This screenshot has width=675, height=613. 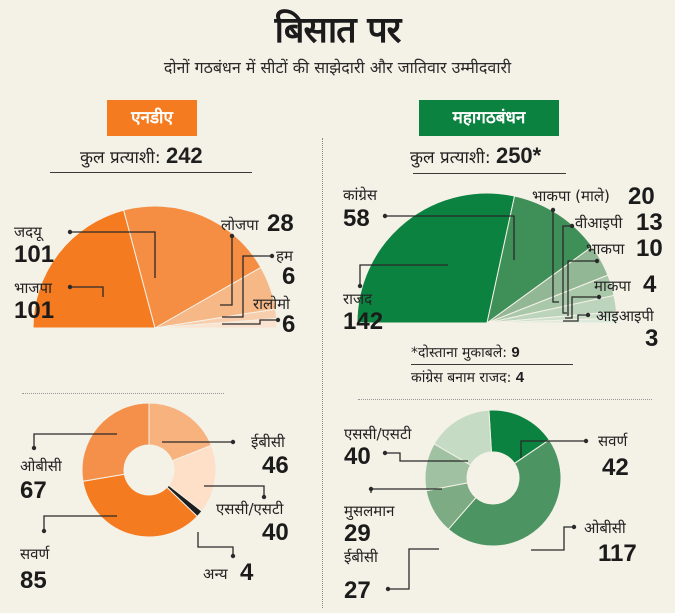 I want to click on leader-vip, so click(x=567, y=269).